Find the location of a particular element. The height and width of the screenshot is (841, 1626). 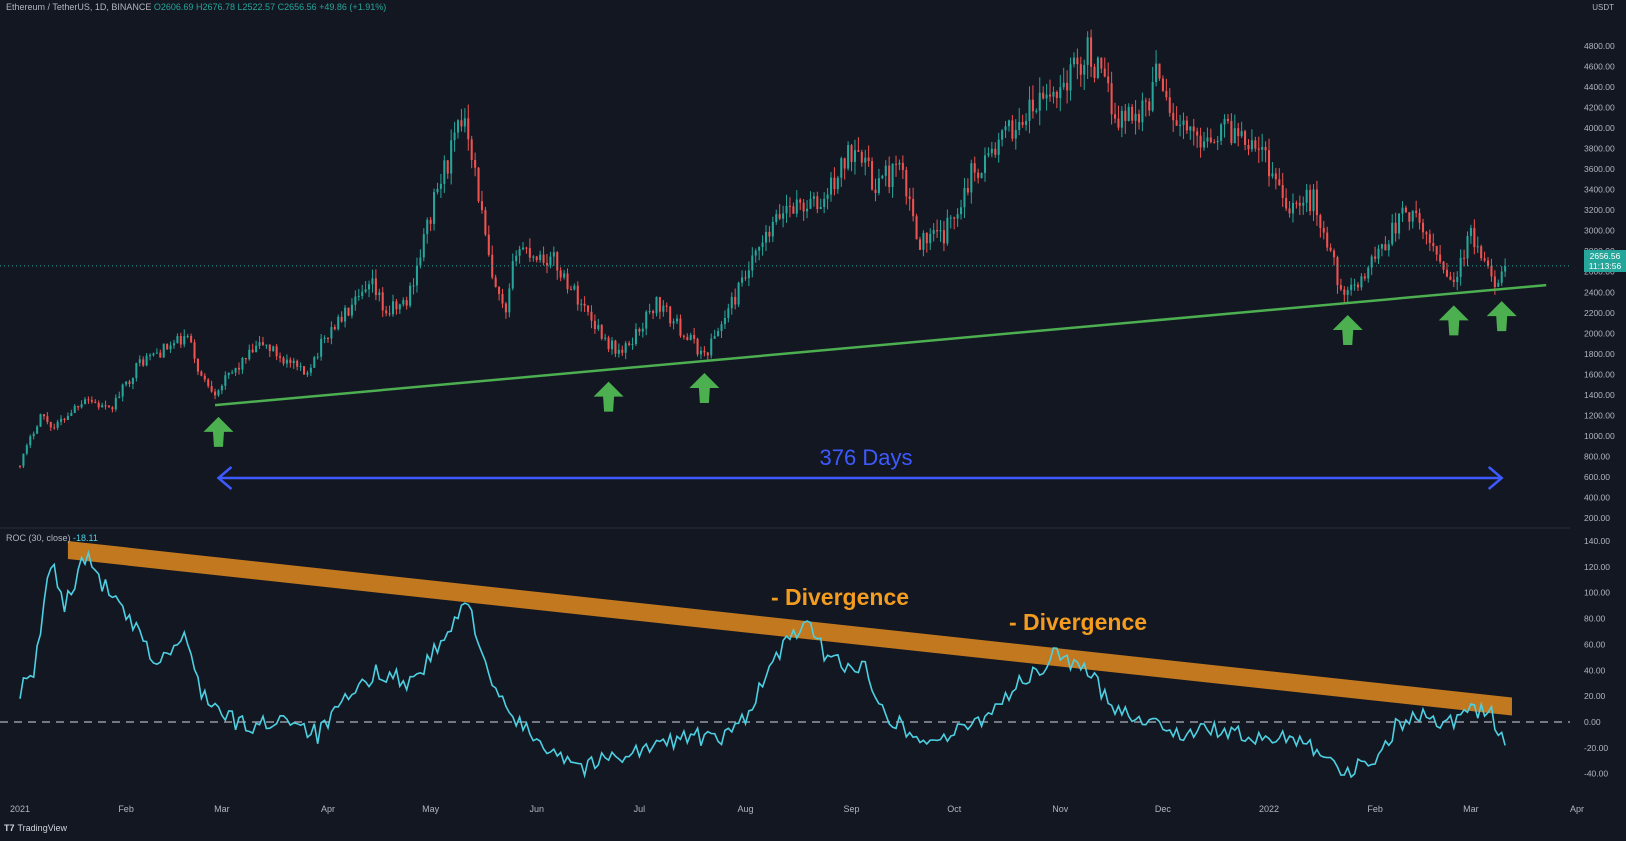

ohlc-open: O2606.69 is located at coordinates (173, 7).